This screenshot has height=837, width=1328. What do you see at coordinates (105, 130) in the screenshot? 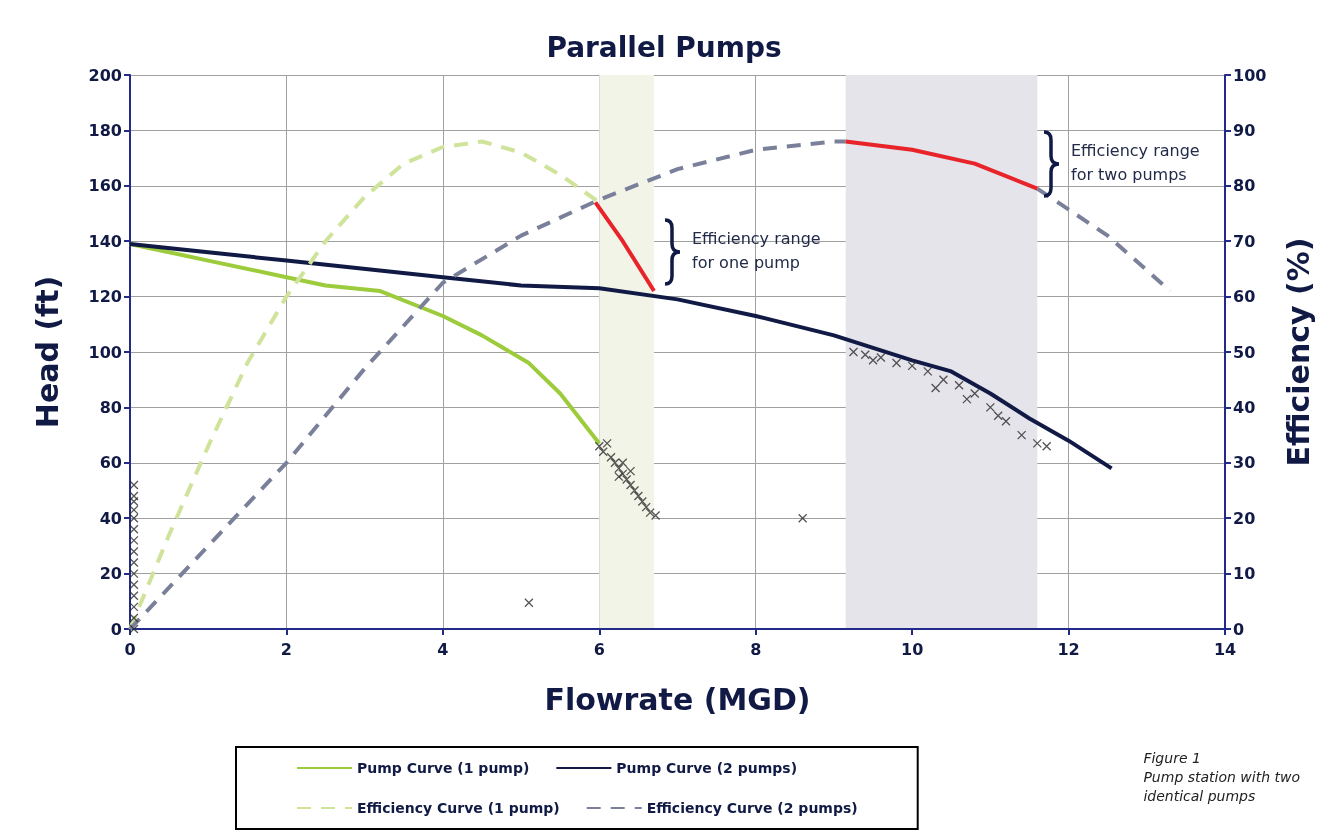
I see `y-tick-label: 180` at bounding box center [105, 130].